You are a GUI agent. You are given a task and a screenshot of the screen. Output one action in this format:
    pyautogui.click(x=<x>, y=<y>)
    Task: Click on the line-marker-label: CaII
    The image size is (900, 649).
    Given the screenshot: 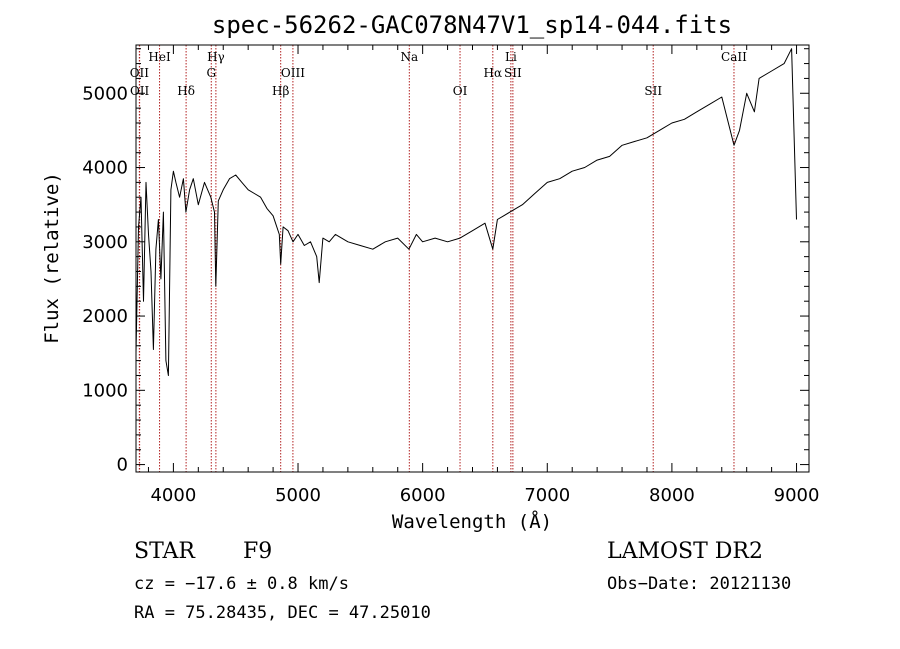 What is the action you would take?
    pyautogui.click(x=734, y=57)
    